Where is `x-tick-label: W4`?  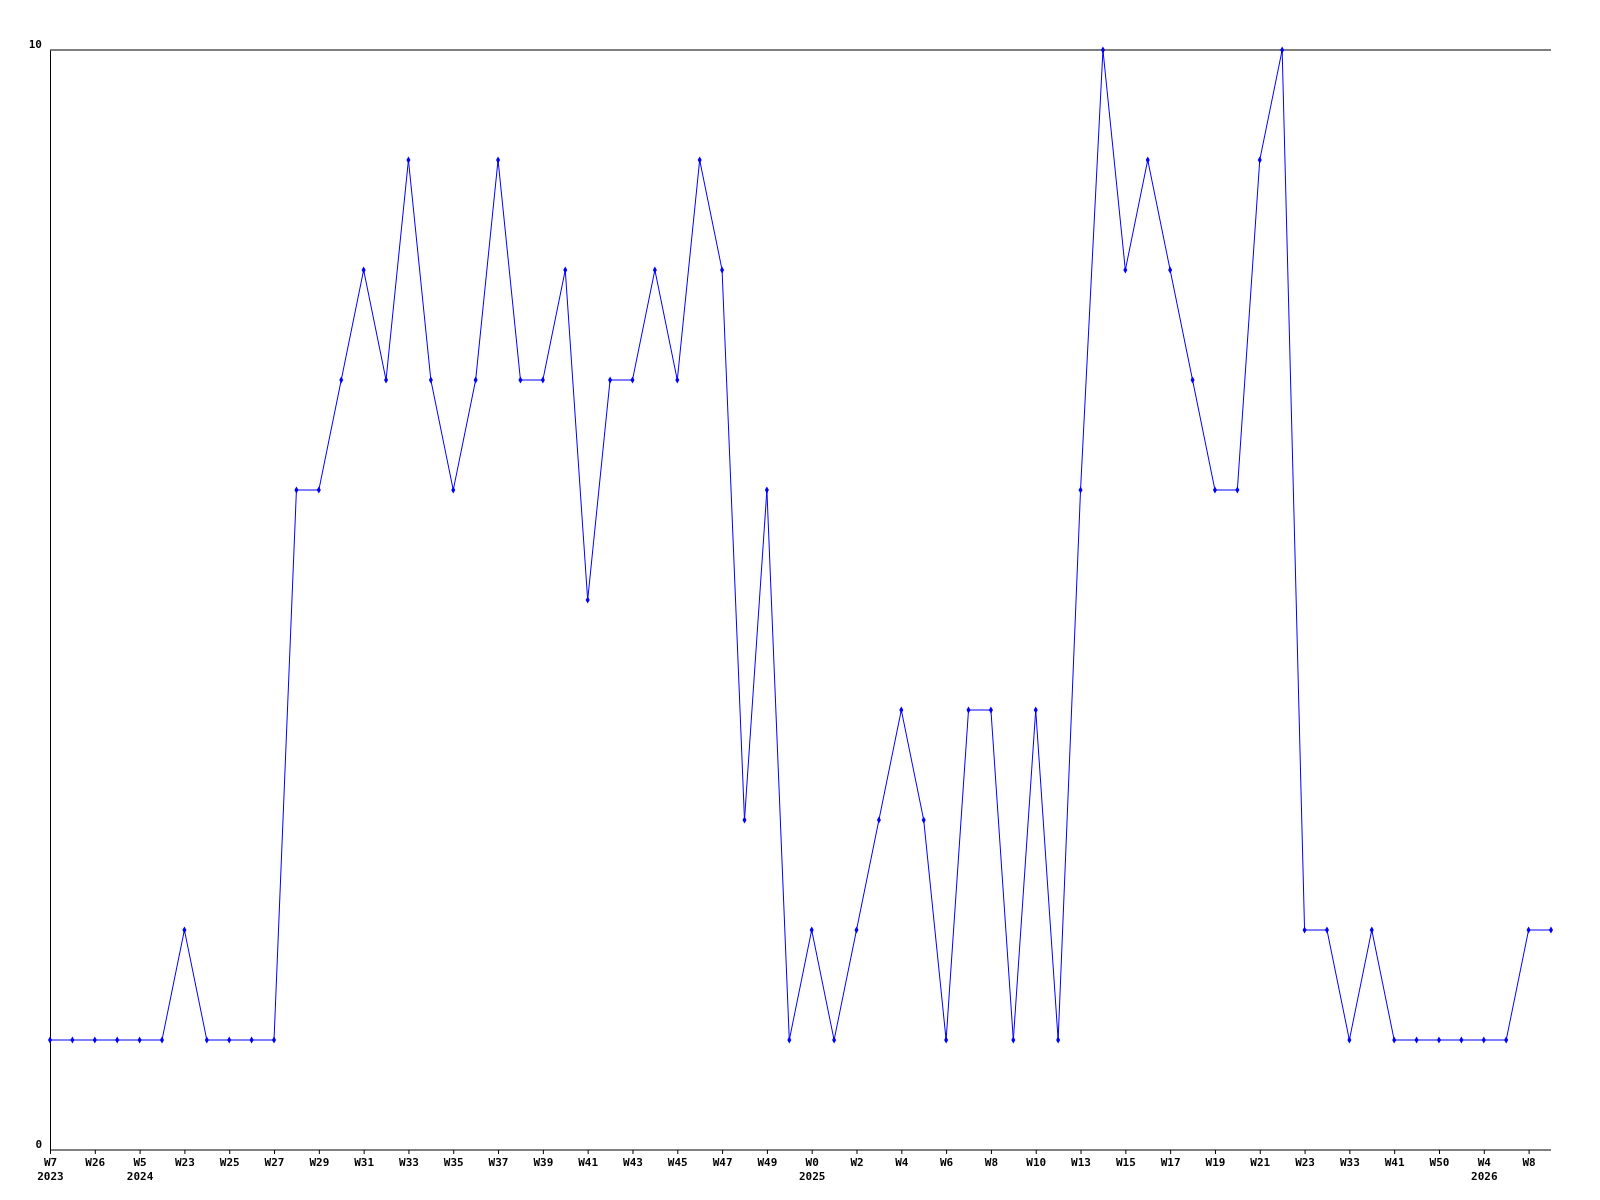
x-tick-label: W4 is located at coordinates (902, 1162).